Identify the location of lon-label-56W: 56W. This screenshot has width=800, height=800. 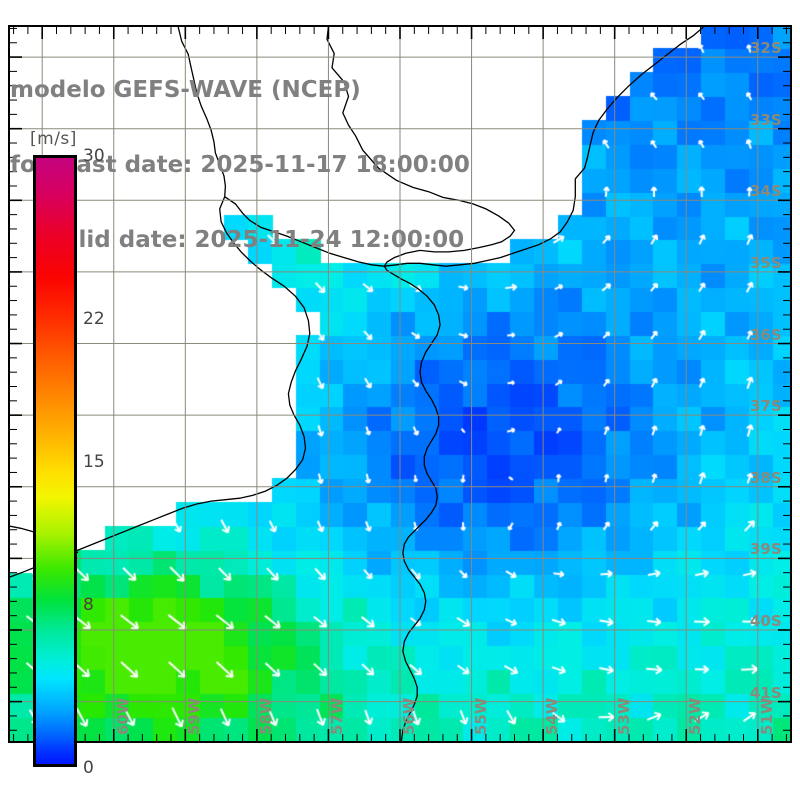
(409, 716).